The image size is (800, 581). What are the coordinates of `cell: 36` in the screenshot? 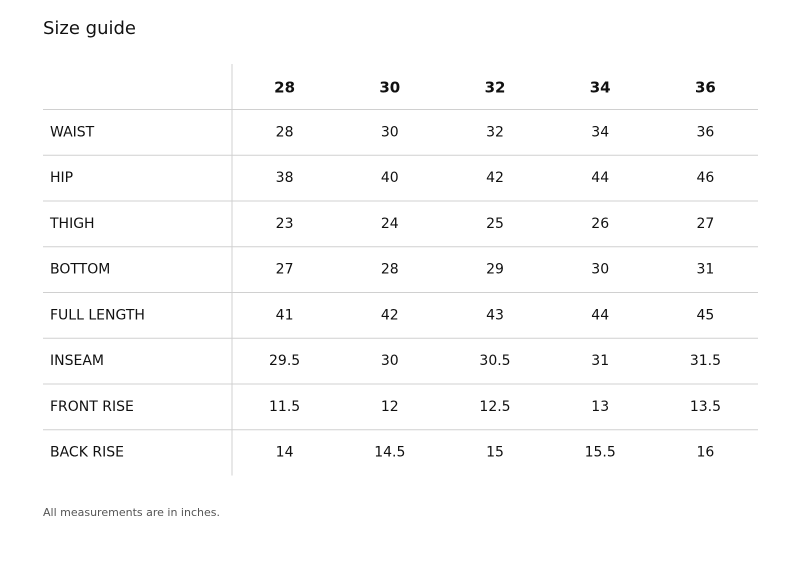 It's located at (705, 132).